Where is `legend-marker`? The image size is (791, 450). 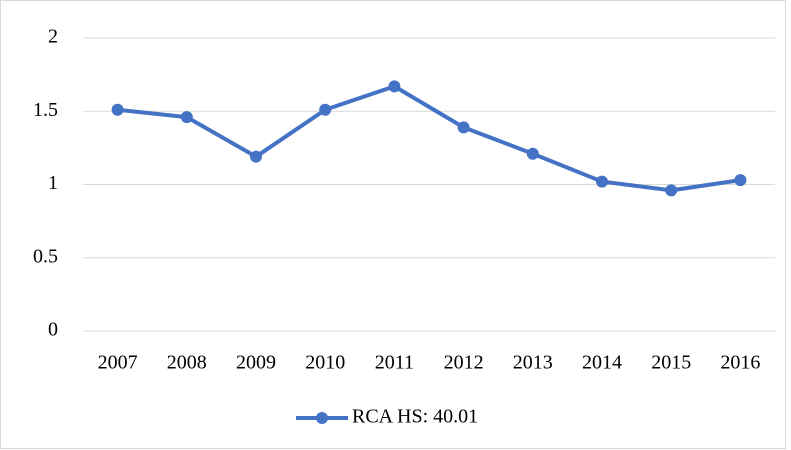 legend-marker is located at coordinates (322, 418).